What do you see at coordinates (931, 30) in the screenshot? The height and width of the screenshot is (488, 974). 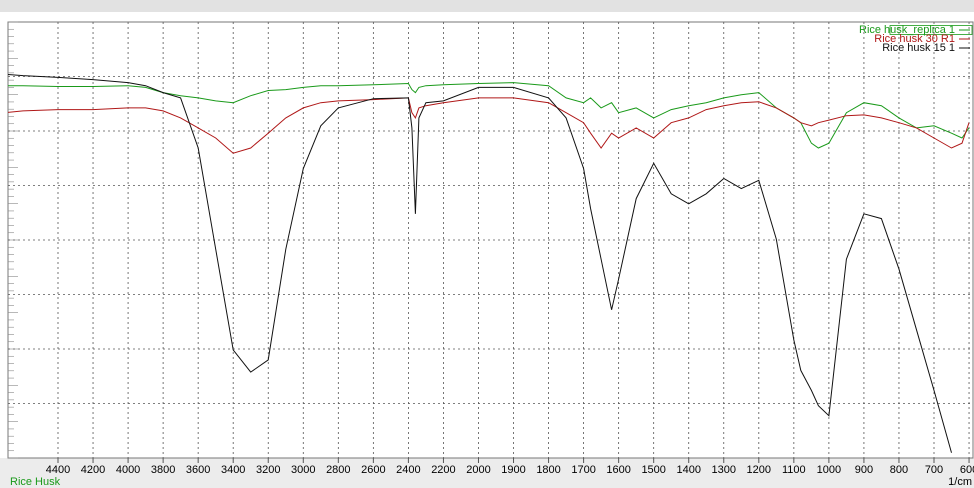 I see `legend-highlight` at bounding box center [931, 30].